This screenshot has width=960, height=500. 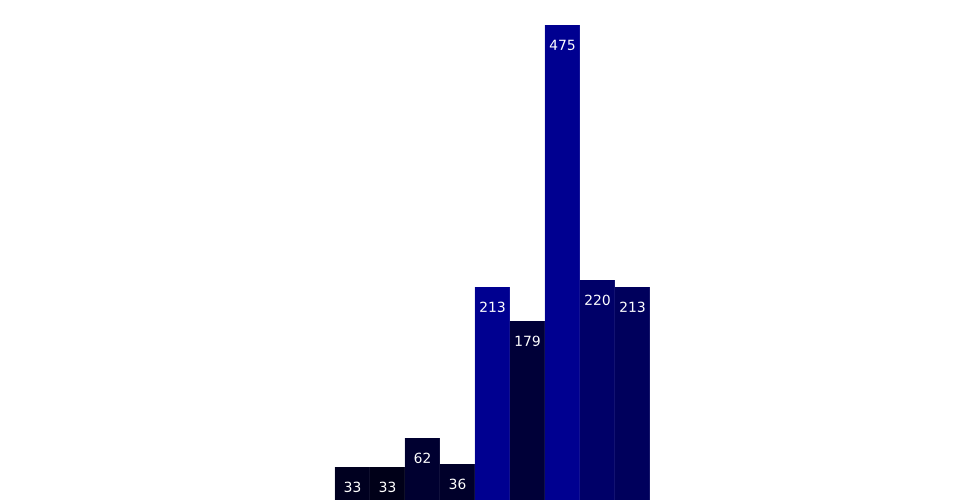 What do you see at coordinates (458, 484) in the screenshot?
I see `data-label: 36` at bounding box center [458, 484].